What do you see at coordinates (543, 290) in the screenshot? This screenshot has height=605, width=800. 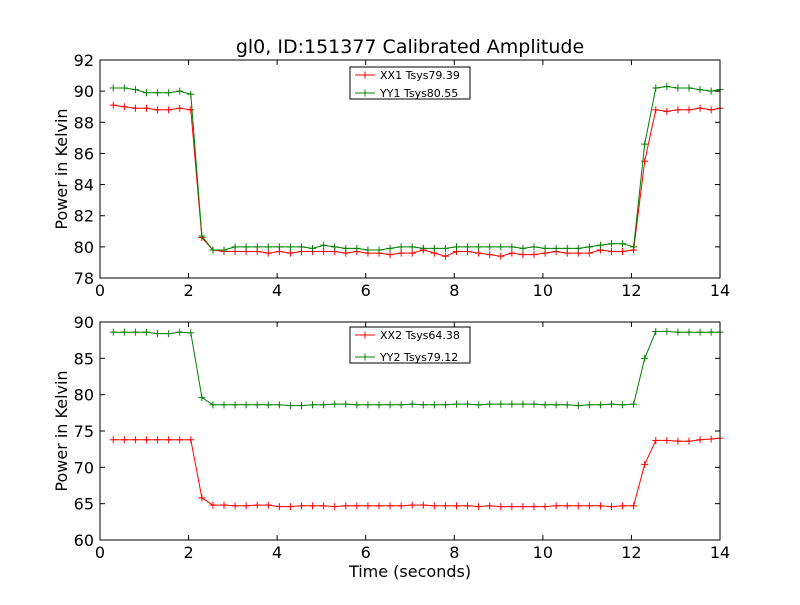 I see `x-tick-label: 10` at bounding box center [543, 290].